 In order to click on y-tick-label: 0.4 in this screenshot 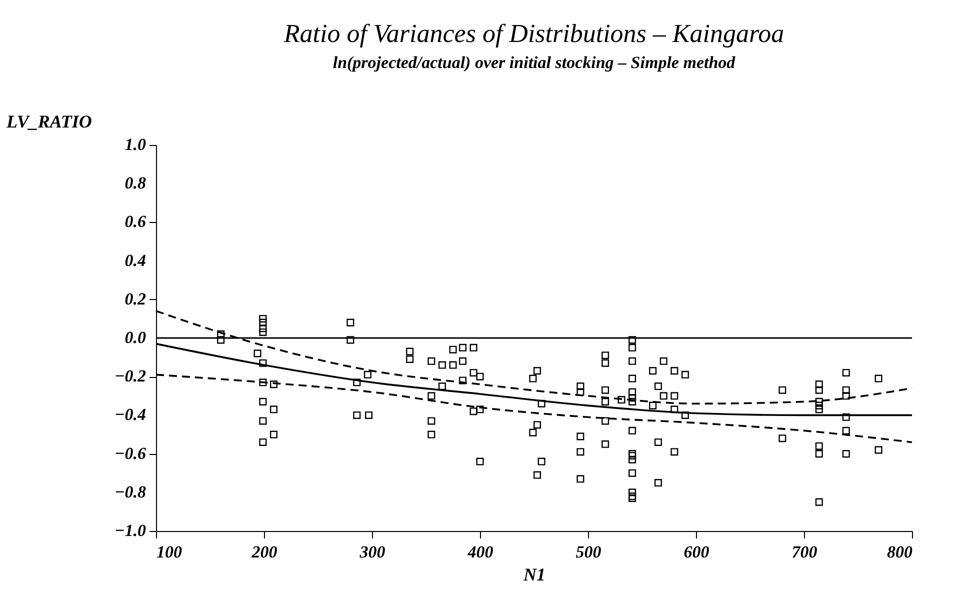, I will do `click(135, 260)`.